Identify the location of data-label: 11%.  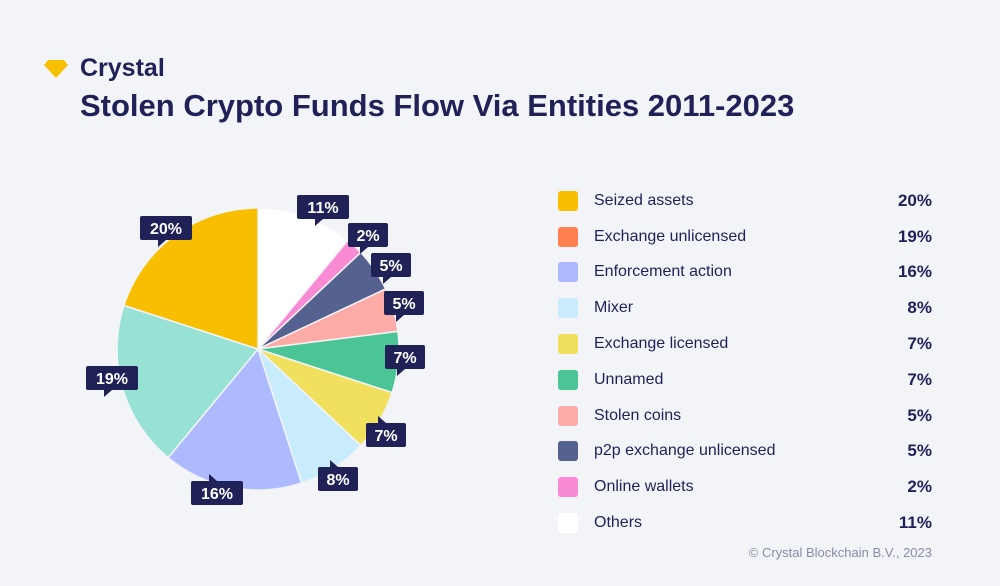
(323, 210).